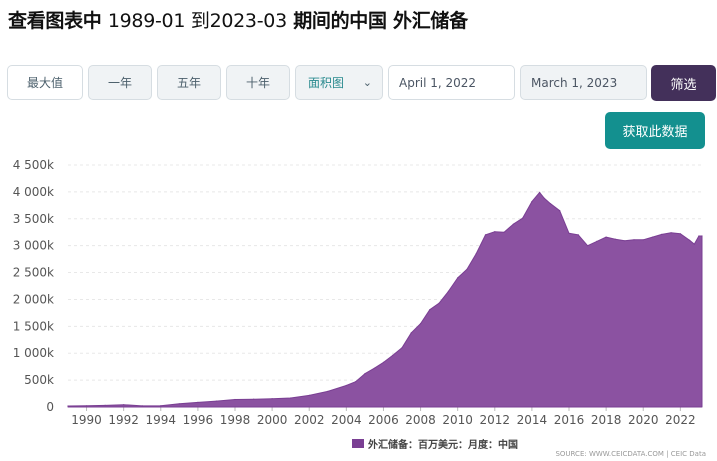 Image resolution: width=717 pixels, height=461 pixels. I want to click on chevron-down-icon: ⌄, so click(367, 82).